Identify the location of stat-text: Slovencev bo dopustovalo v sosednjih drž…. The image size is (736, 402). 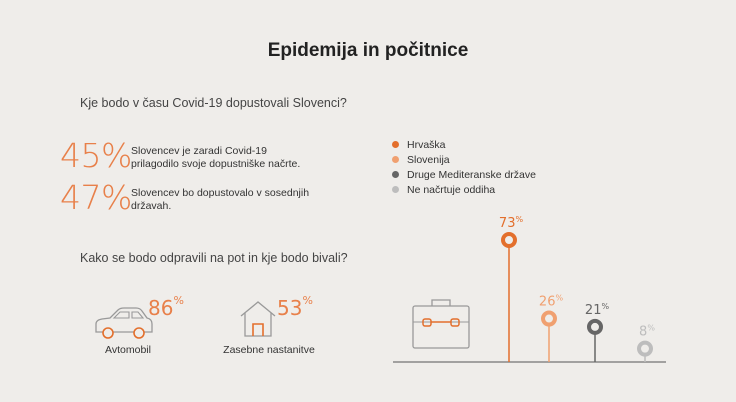
(220, 199).